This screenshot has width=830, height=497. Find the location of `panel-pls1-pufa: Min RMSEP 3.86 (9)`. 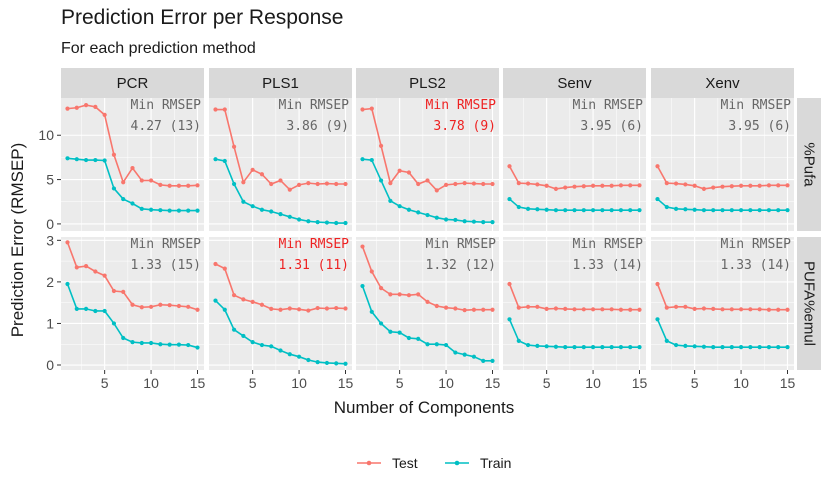

panel-pls1-pufa: Min RMSEP 3.86 (9) is located at coordinates (280, 164).